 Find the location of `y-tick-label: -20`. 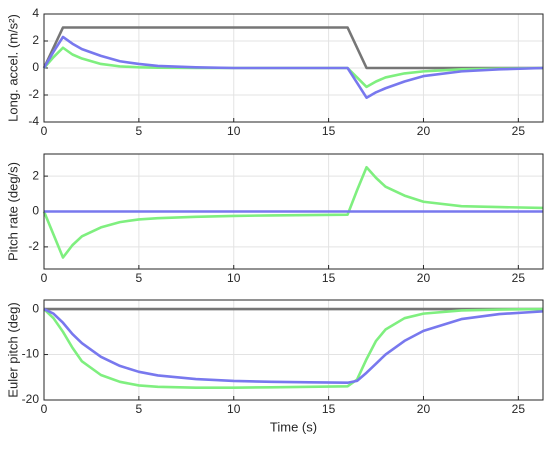

y-tick-label: -20 is located at coordinates (31, 399).